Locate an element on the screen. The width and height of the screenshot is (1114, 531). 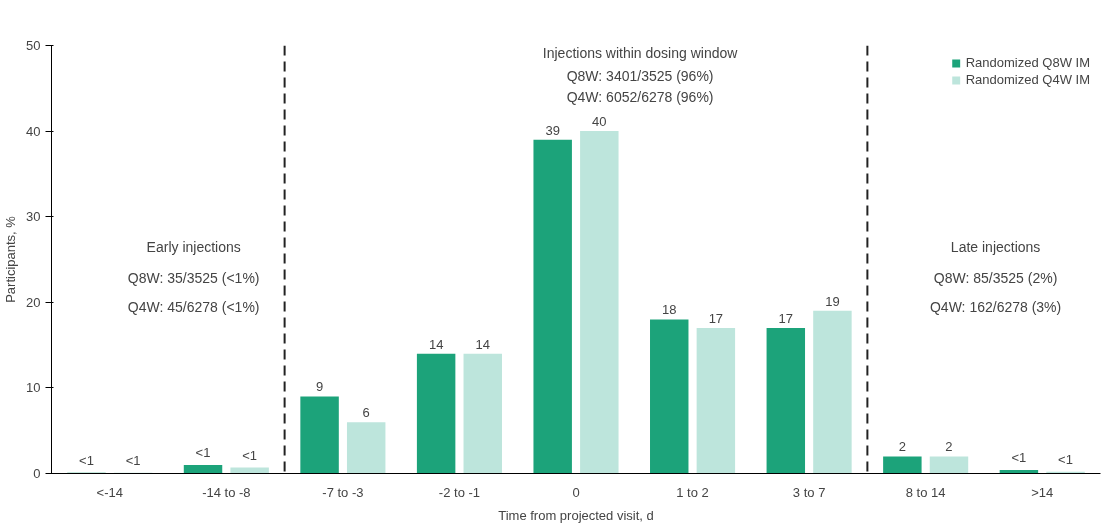
data-label: 40 is located at coordinates (599, 122).